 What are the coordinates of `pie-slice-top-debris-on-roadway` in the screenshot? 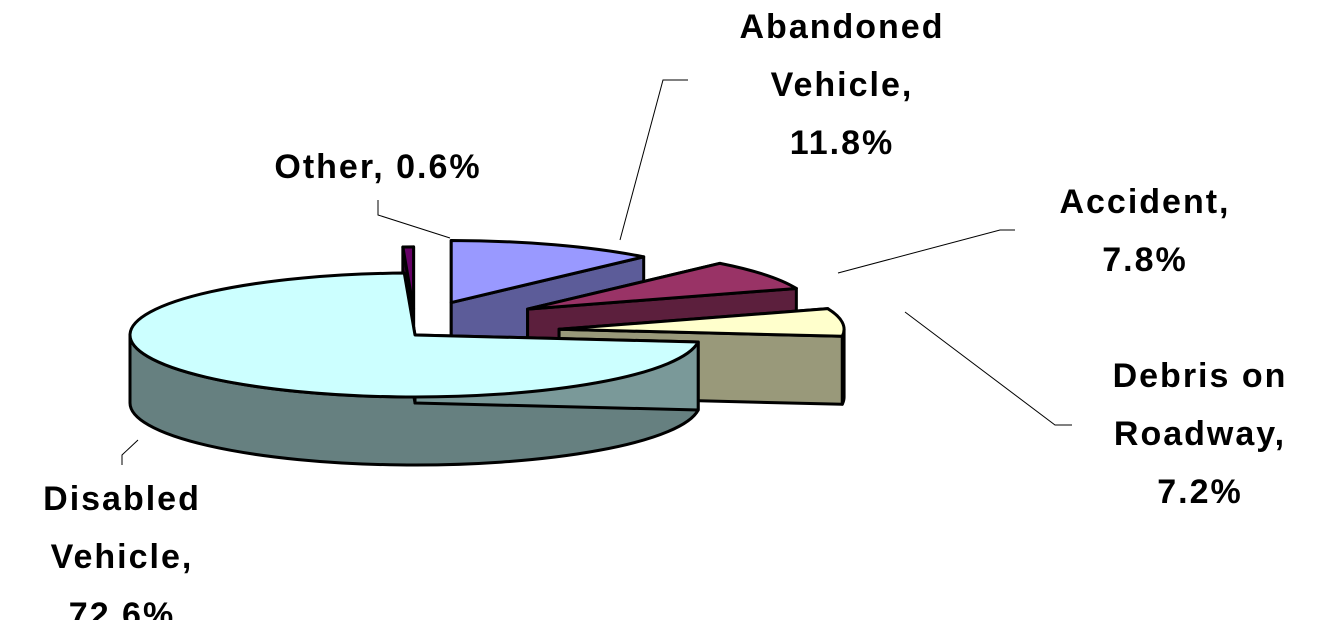 It's located at (701, 322).